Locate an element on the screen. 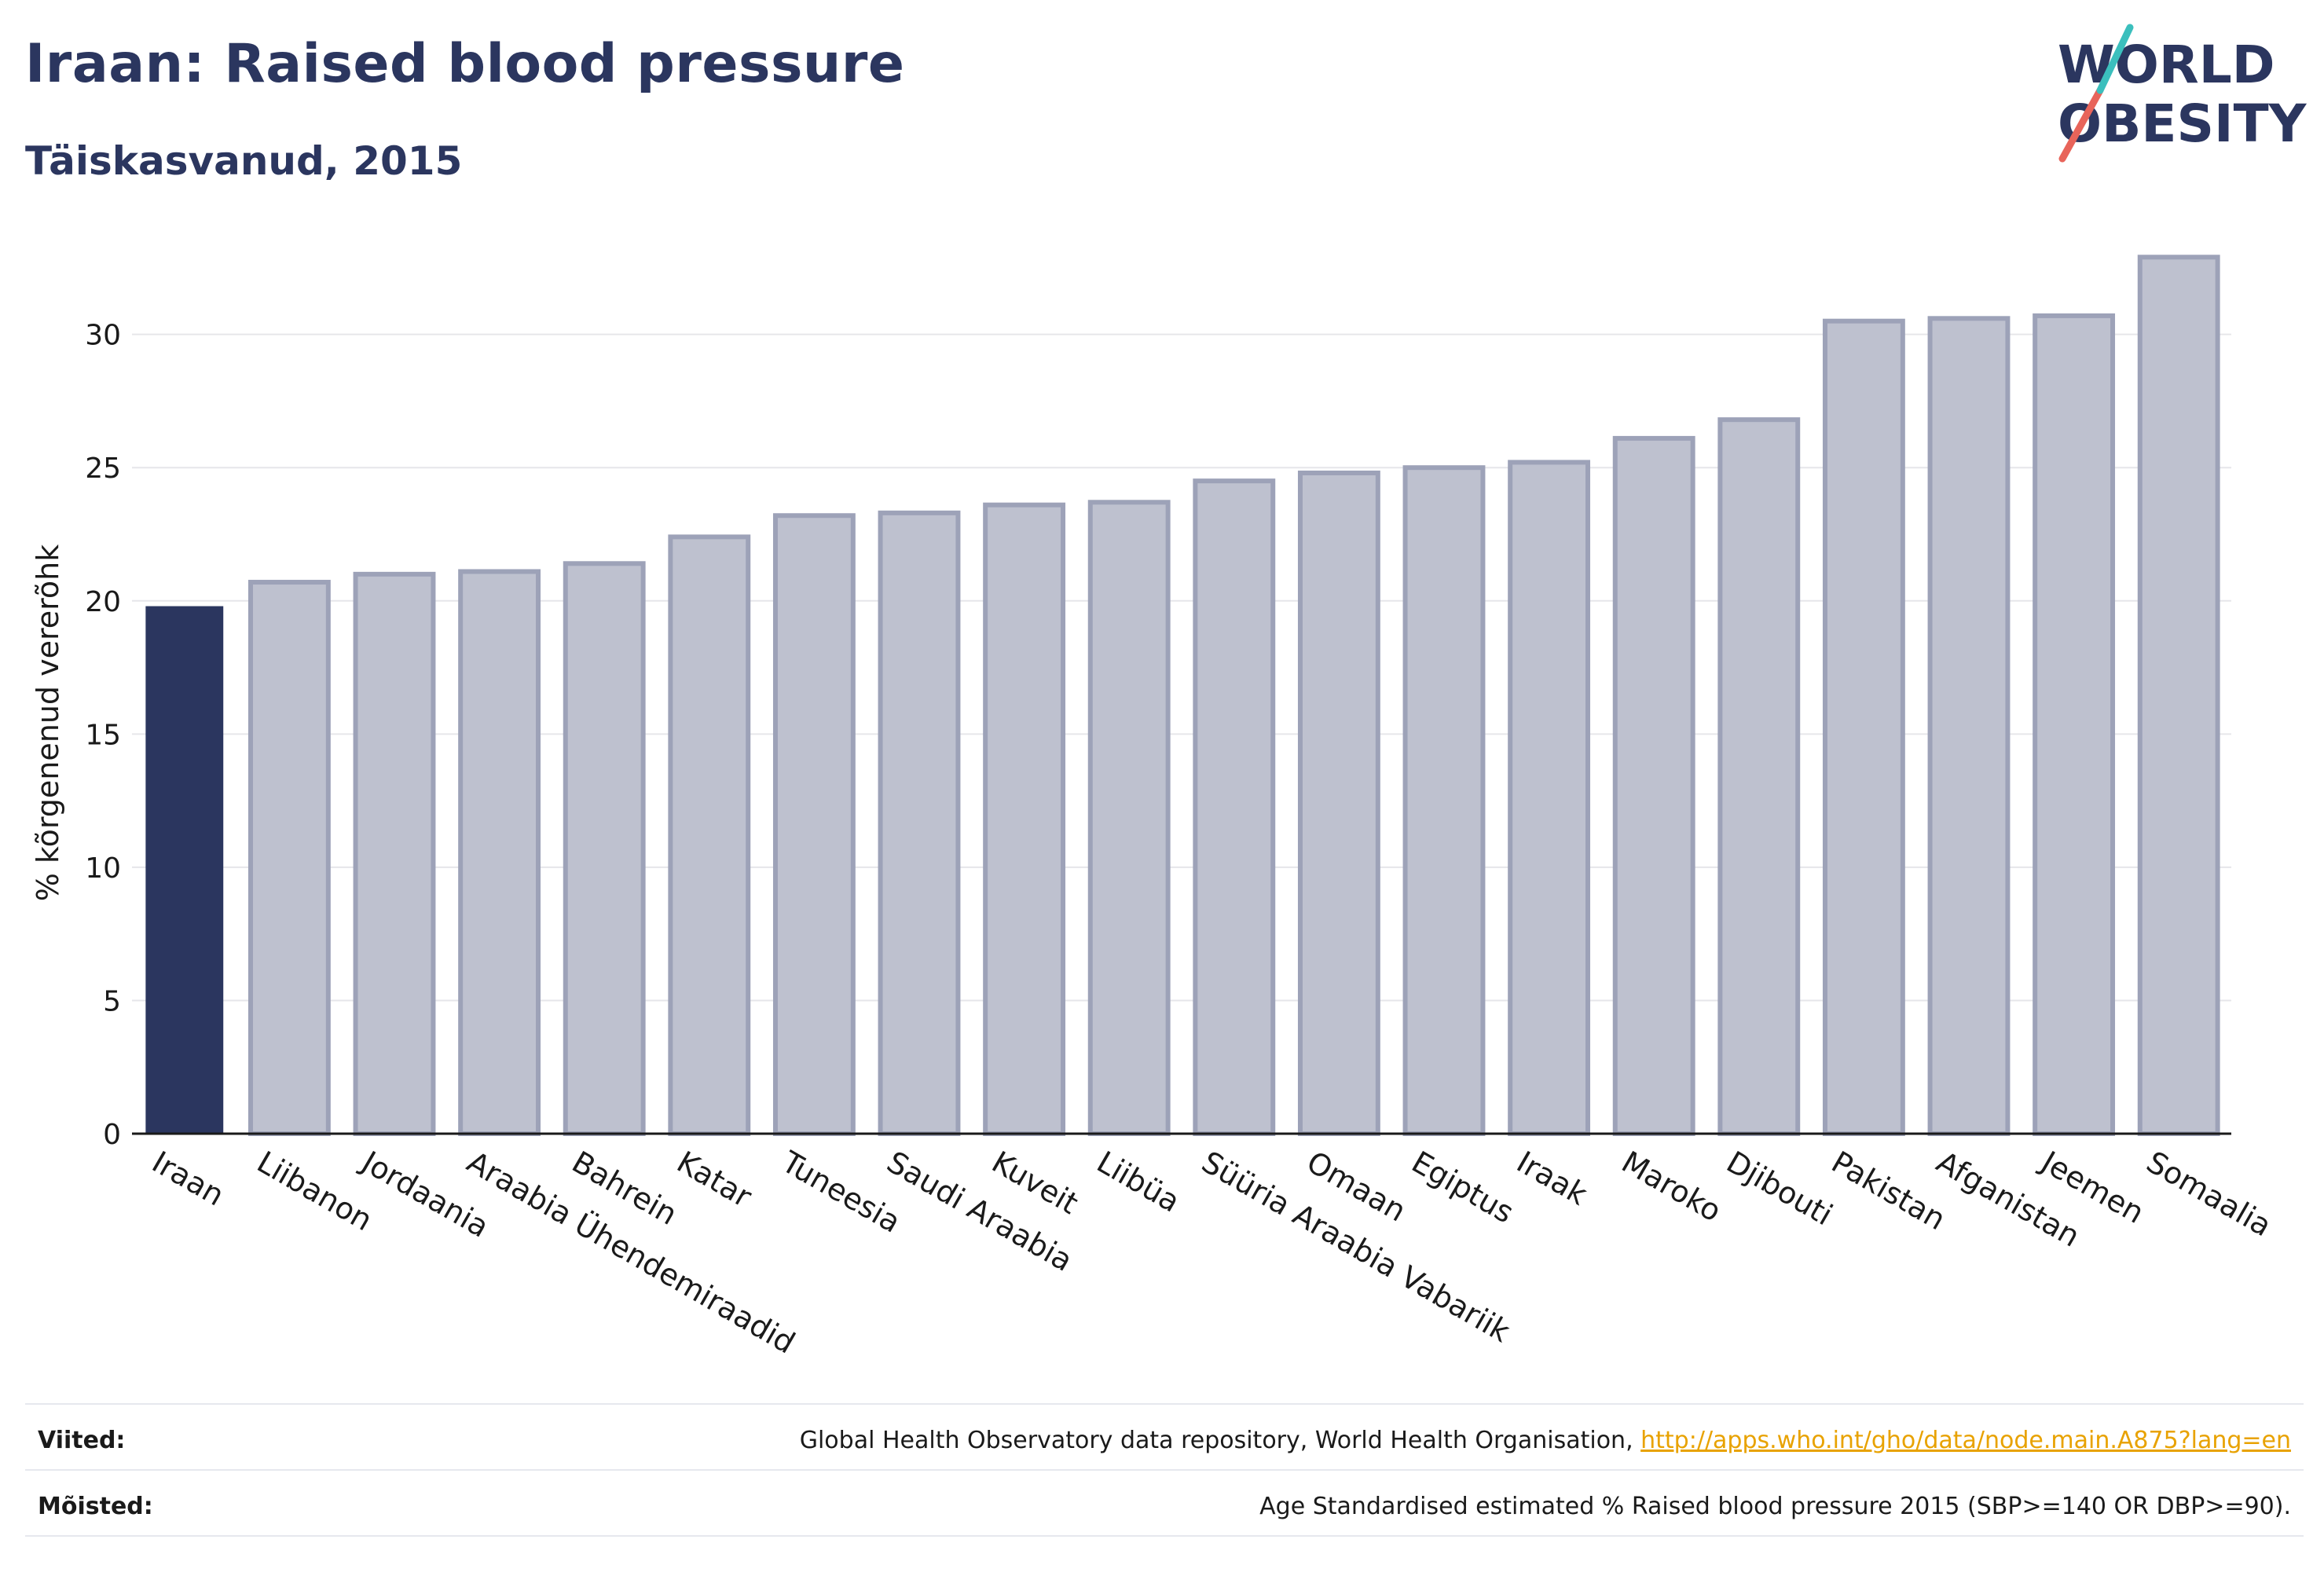 Image resolution: width=2324 pixels, height=1576 pixels. x-tick-label: Tuneesia is located at coordinates (841, 1192).